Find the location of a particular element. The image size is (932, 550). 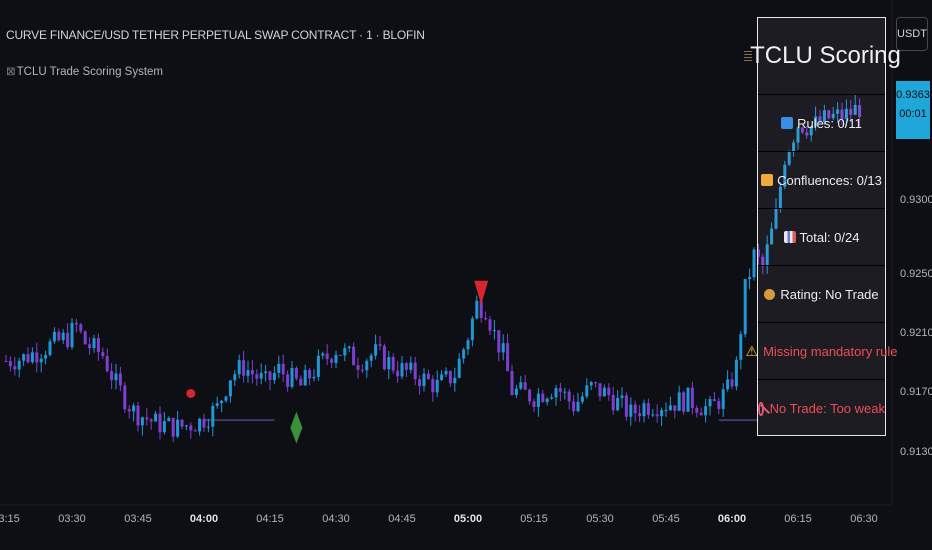

warning-row: ⚠ Missing mandatory rule is located at coordinates (821, 351).